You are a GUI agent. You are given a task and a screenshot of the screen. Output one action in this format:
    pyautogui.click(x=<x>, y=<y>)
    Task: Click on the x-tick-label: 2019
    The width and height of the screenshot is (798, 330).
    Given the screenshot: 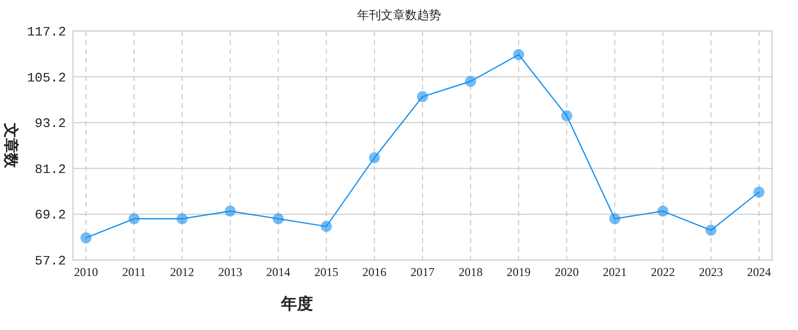 What is the action you would take?
    pyautogui.click(x=518, y=272)
    